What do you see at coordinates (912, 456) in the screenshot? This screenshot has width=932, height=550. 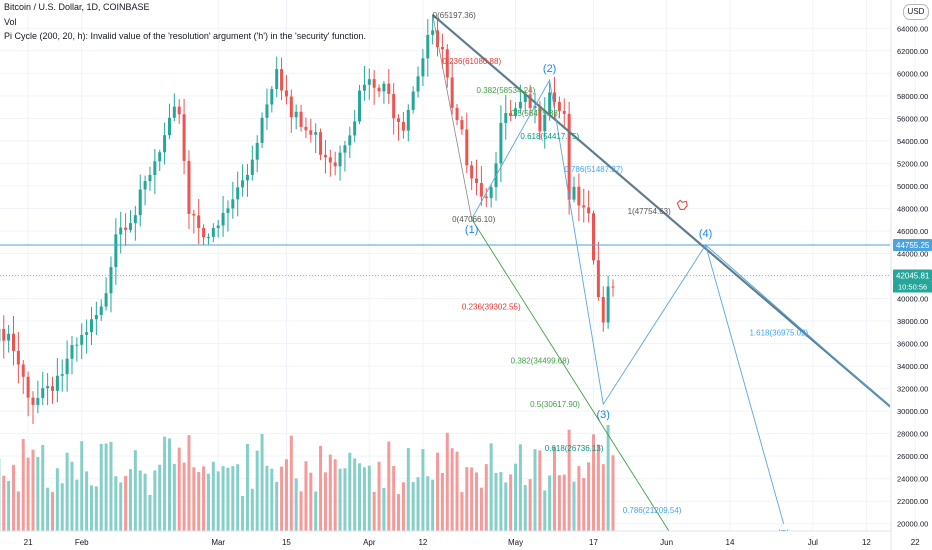 I see `price-tick-label: 26000.00` at bounding box center [912, 456].